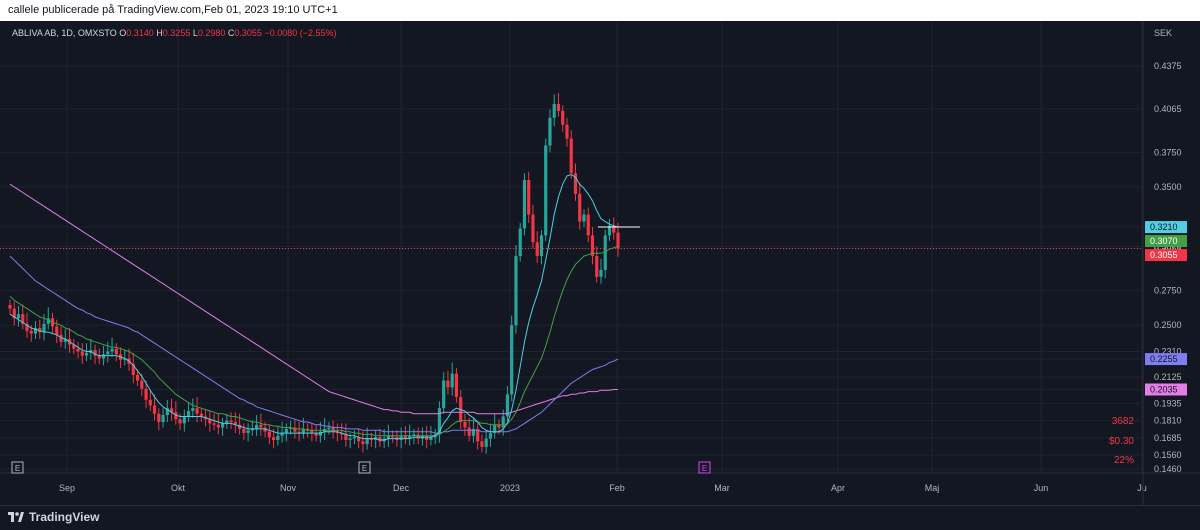  Describe the element at coordinates (1122, 421) in the screenshot. I see `volume-stat: 3682` at that location.